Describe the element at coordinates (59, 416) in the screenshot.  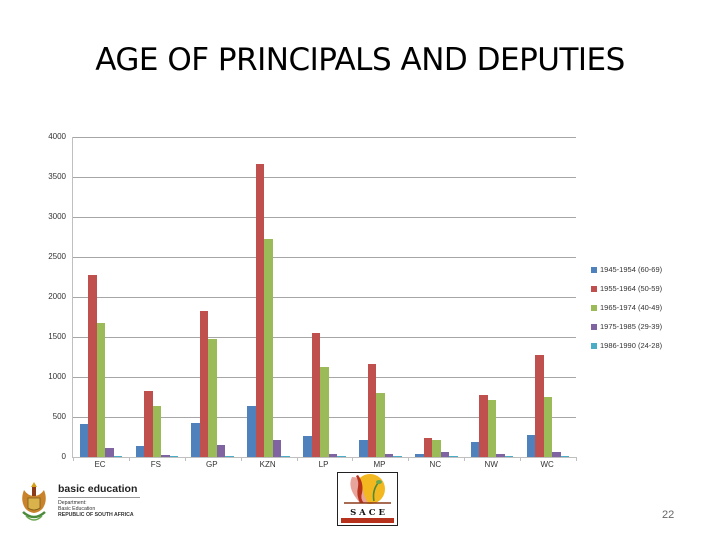
I see `y-tick-label: 500` at that location.